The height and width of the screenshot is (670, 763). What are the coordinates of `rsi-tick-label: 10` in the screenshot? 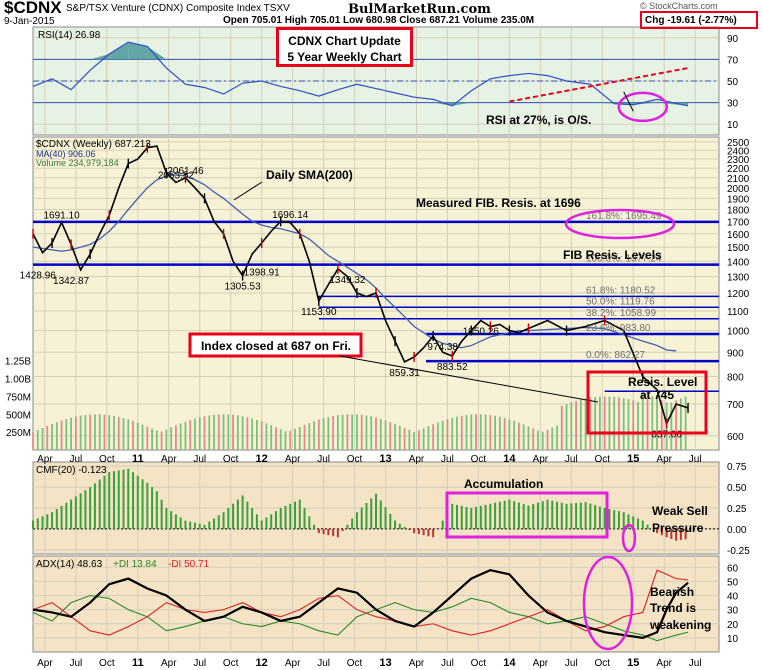 It's located at (733, 125).